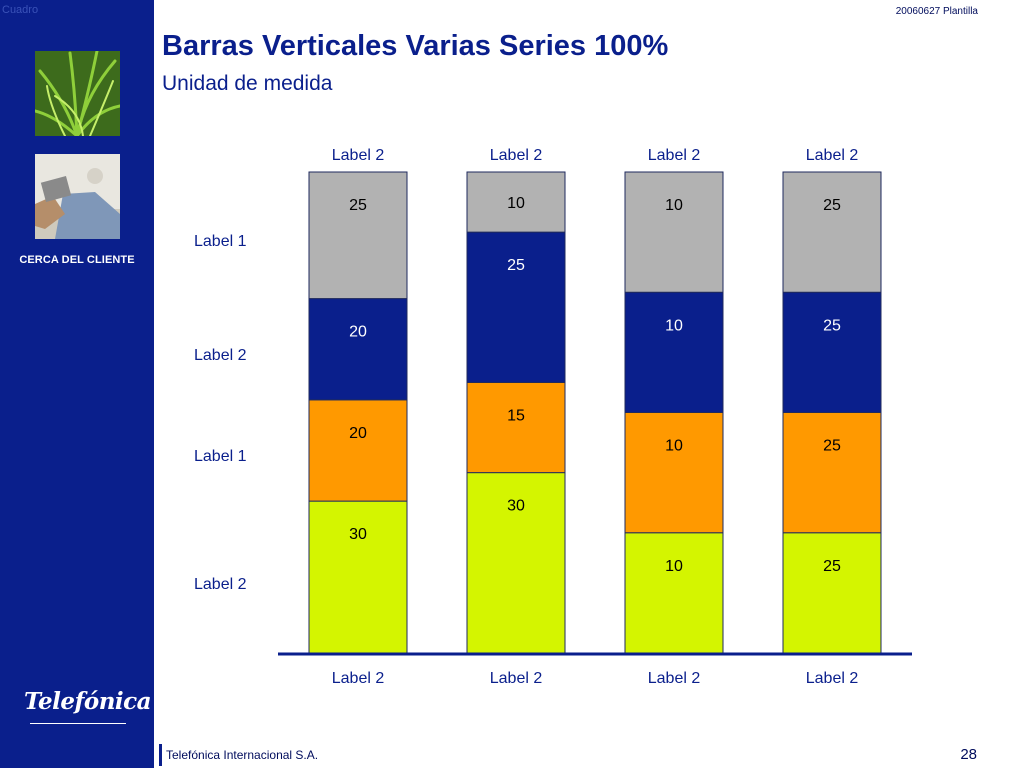 The height and width of the screenshot is (768, 1024). What do you see at coordinates (77, 260) in the screenshot?
I see `section-label: CERCA DEL CLIENTE` at bounding box center [77, 260].